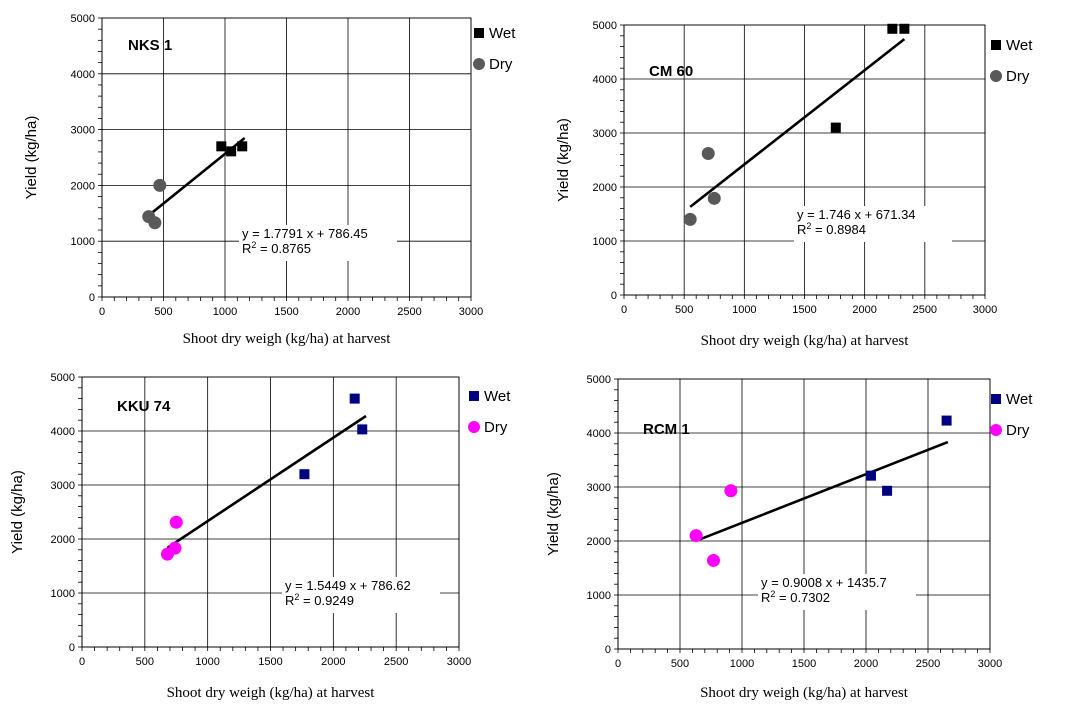 This screenshot has height=706, width=1066. Describe the element at coordinates (72, 648) in the screenshot. I see `y-tick-label: 0` at that location.